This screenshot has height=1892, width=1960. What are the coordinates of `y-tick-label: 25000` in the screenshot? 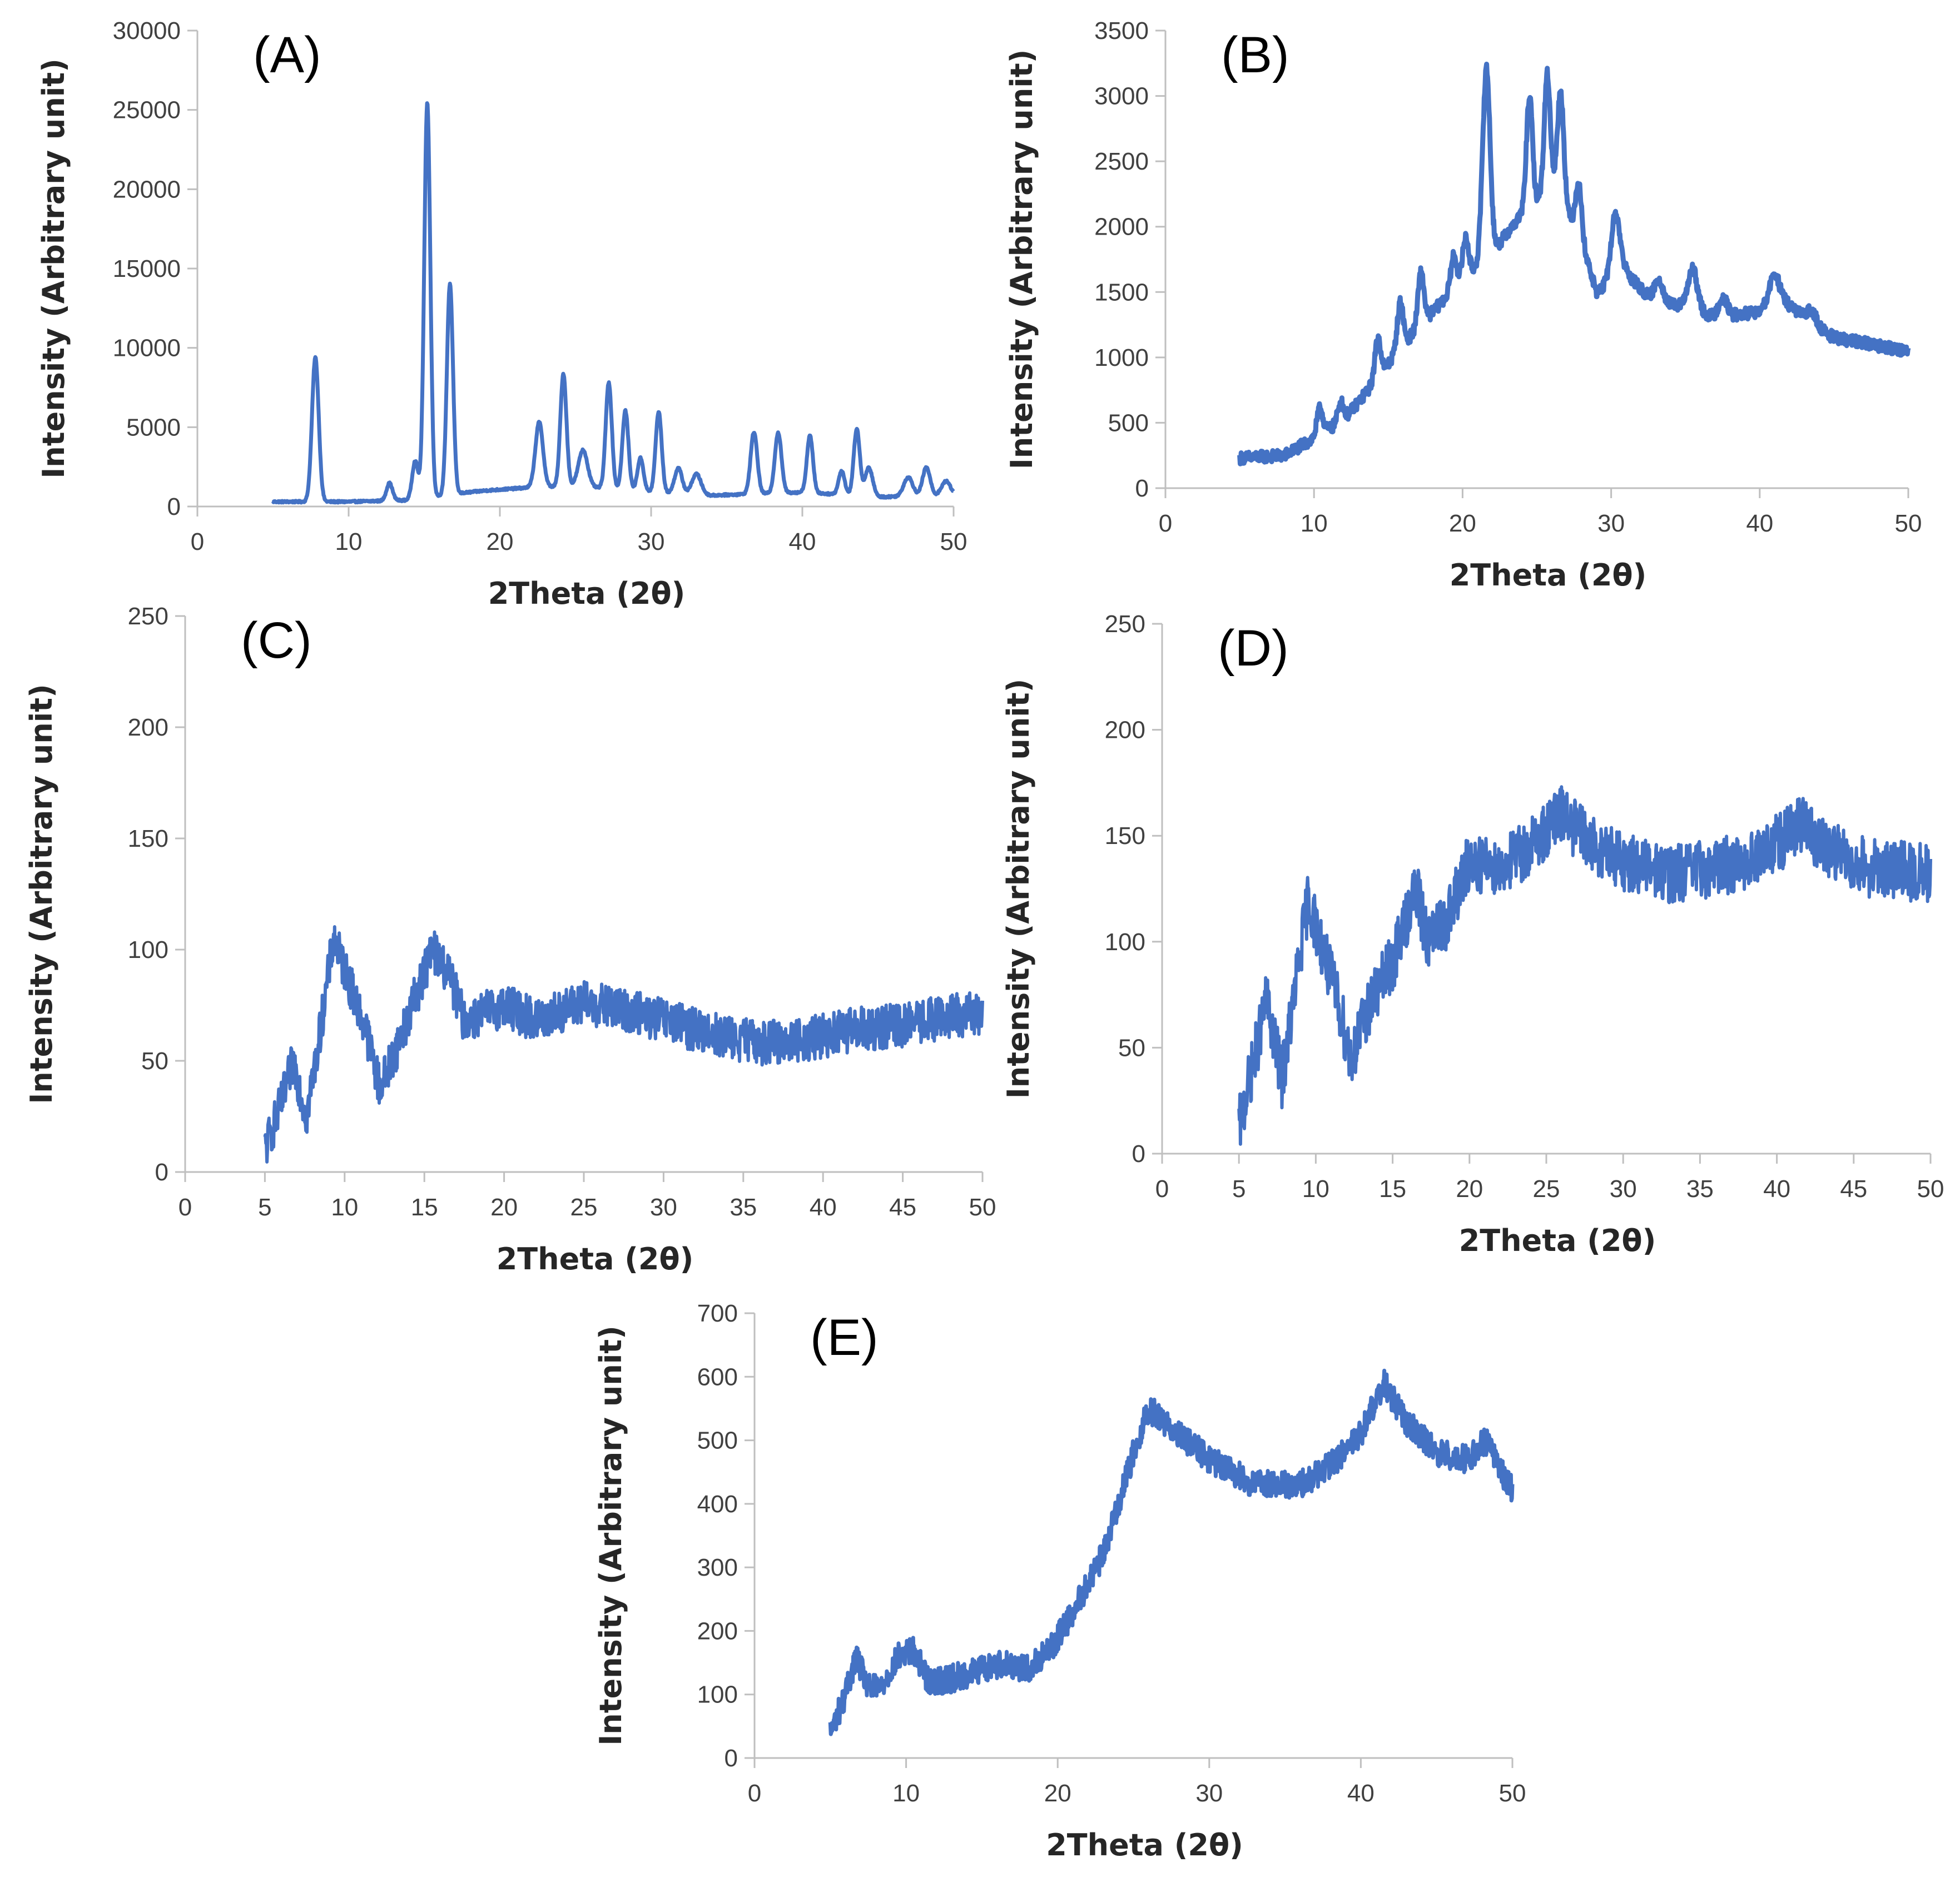 It's located at (147, 110).